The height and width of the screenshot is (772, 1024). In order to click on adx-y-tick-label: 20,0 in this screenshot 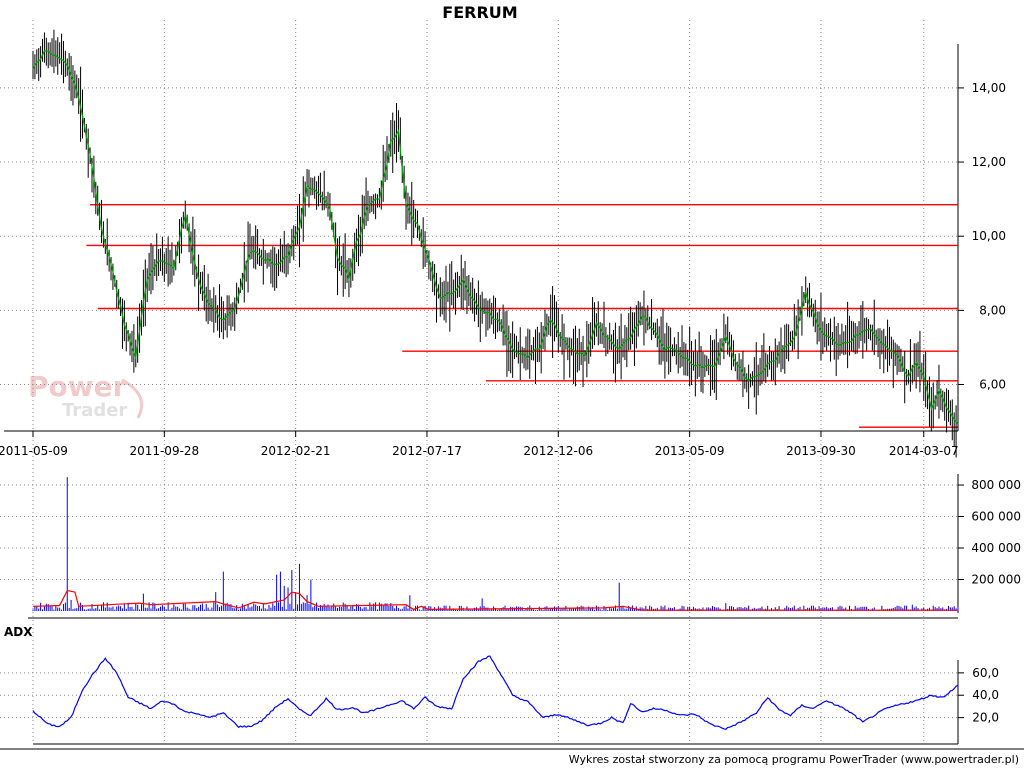, I will do `click(985, 718)`.